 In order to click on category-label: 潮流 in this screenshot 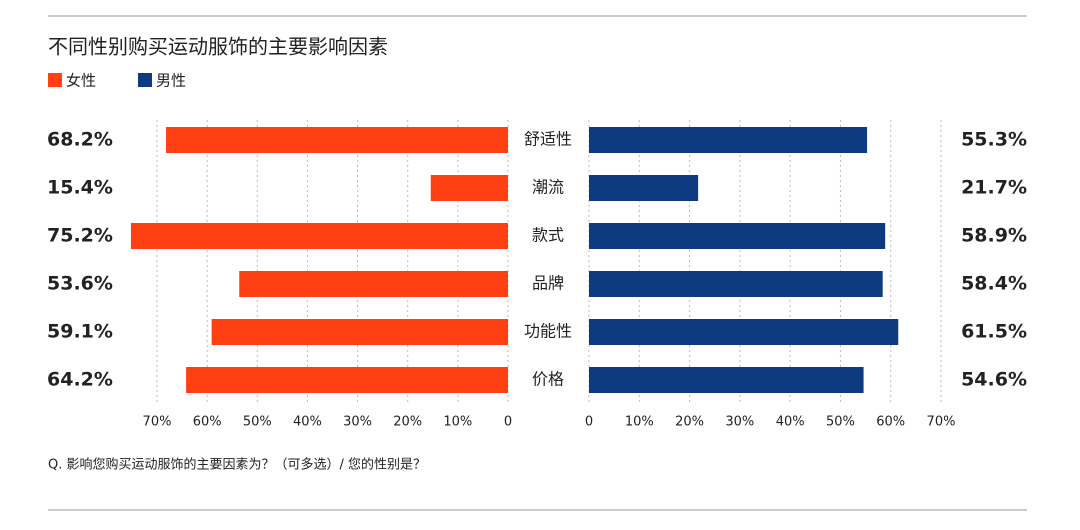, I will do `click(548, 187)`.